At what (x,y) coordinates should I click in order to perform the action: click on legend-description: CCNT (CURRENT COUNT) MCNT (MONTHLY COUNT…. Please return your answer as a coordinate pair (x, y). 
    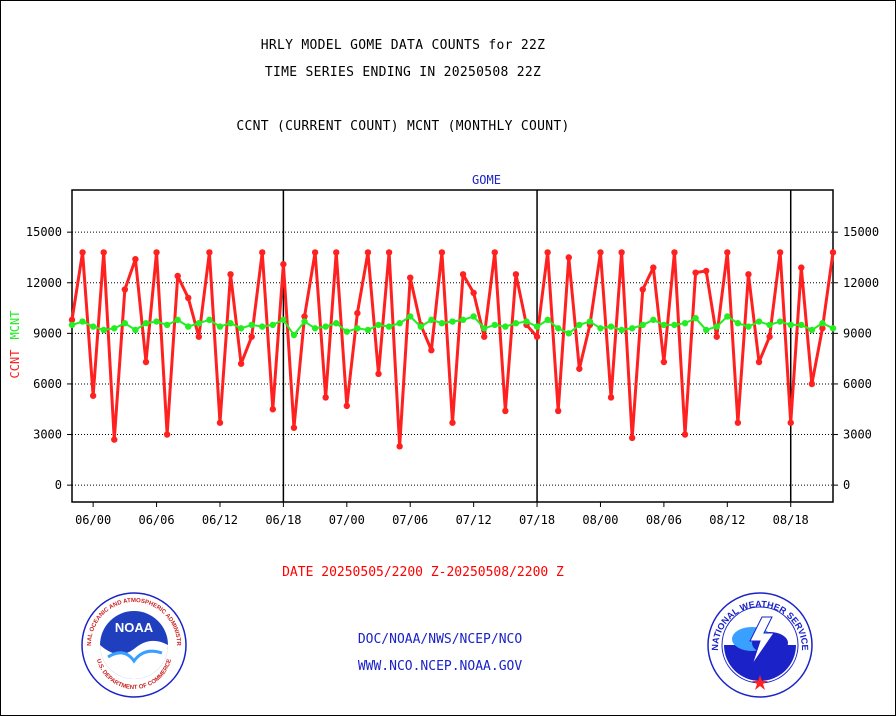
    Looking at the image, I should click on (403, 126).